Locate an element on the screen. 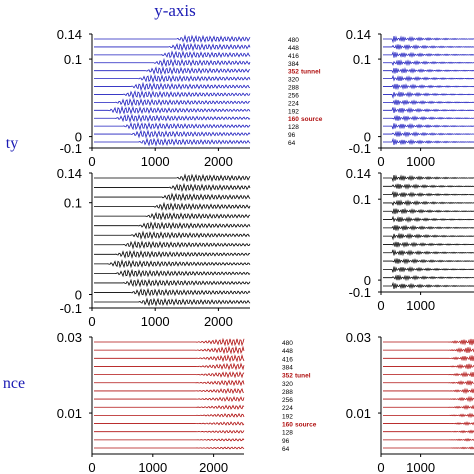 This screenshot has width=474, height=474. chart-panel-row2-right: 0.140.10-0.10 1000 is located at coordinates (410, 239).